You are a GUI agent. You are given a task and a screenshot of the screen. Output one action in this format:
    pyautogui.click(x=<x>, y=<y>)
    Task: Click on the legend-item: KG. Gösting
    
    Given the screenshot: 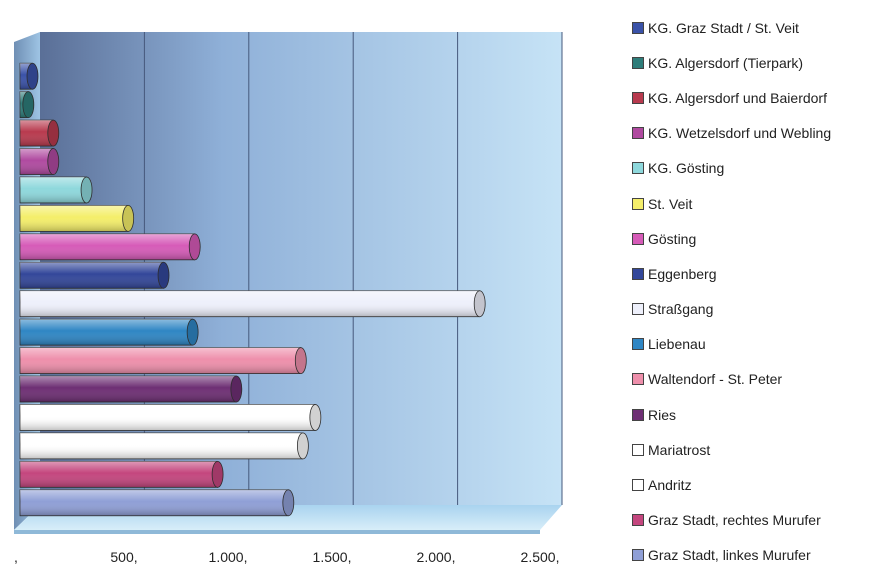 What is the action you would take?
    pyautogui.click(x=754, y=168)
    